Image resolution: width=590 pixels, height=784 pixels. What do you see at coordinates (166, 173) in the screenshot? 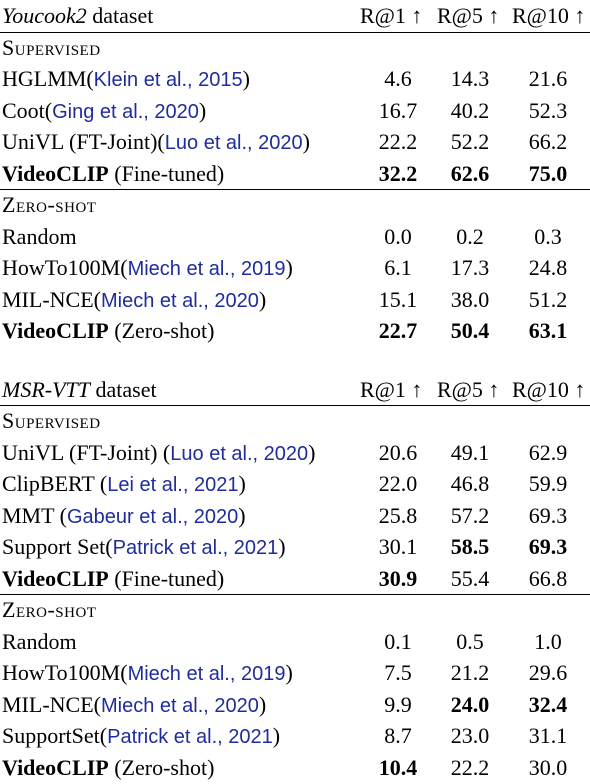
I see `method-suffix: (Fine-tuned)` at bounding box center [166, 173].